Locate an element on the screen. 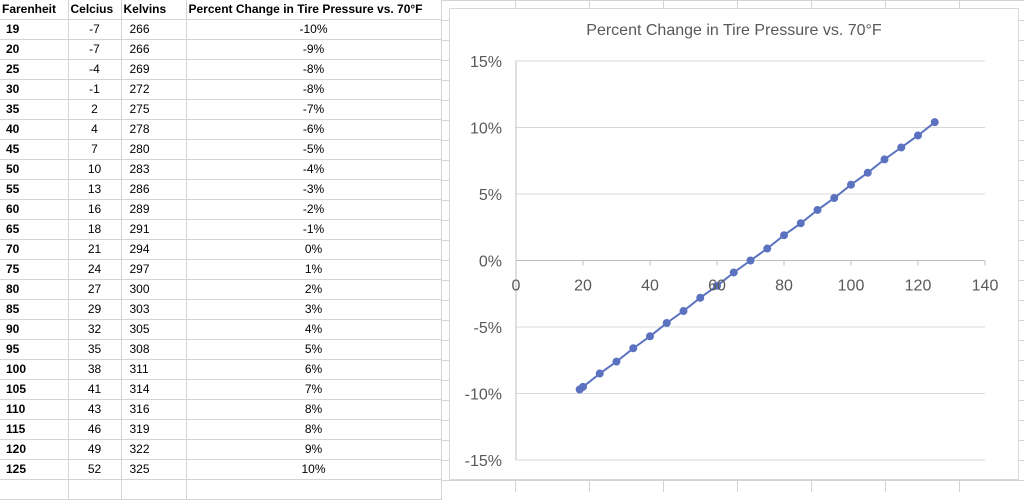  cell-kelvins: 297 is located at coordinates (154, 269).